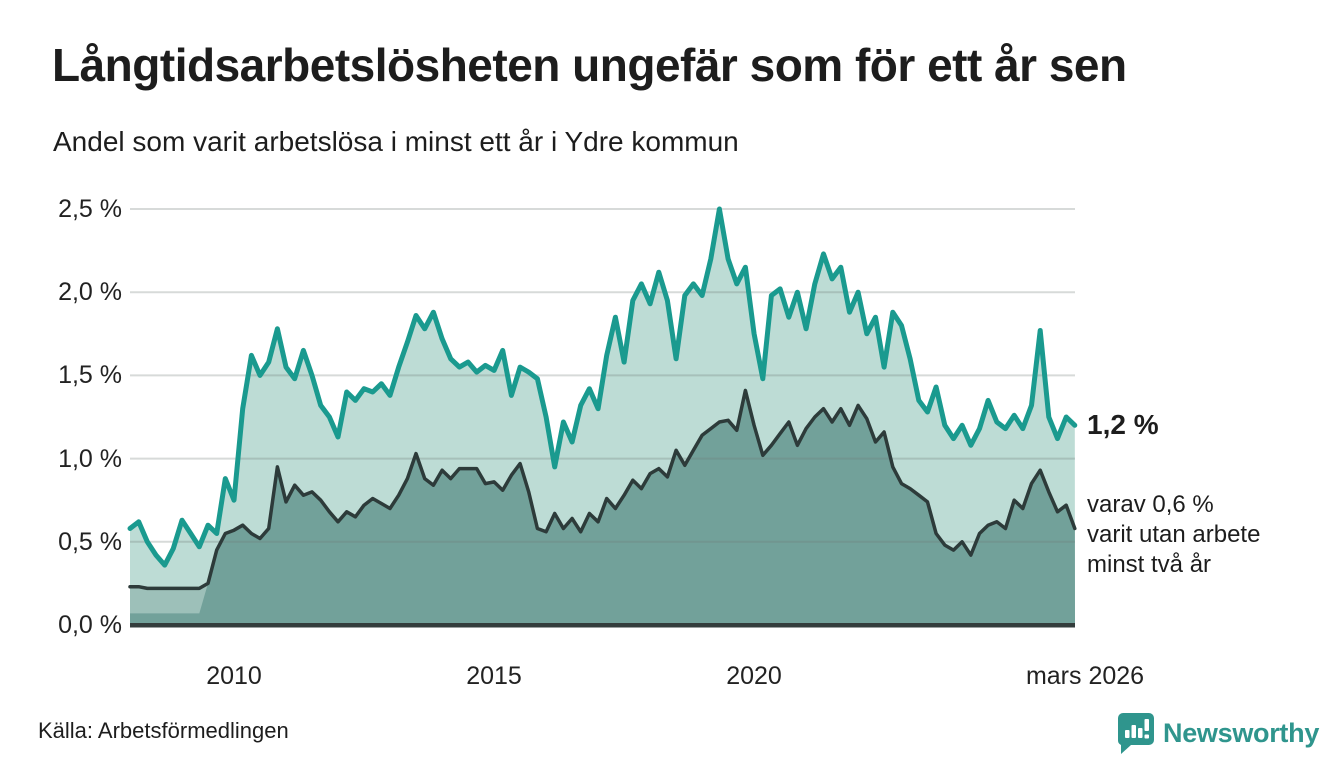 Image resolution: width=1340 pixels, height=780 pixels. Describe the element at coordinates (90, 459) in the screenshot. I see `y-tick-label: 1,0 %` at that location.